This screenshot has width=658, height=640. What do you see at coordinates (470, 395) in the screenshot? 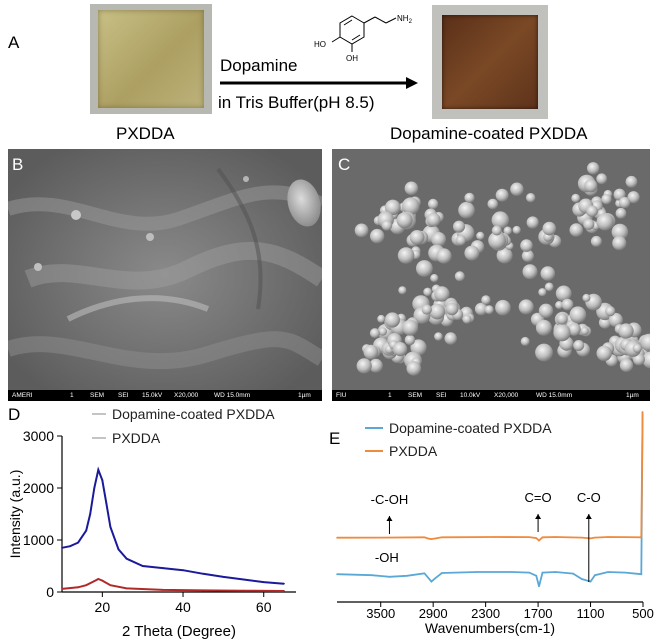
I see `sem-c-kv: 10.0kV` at bounding box center [470, 395].